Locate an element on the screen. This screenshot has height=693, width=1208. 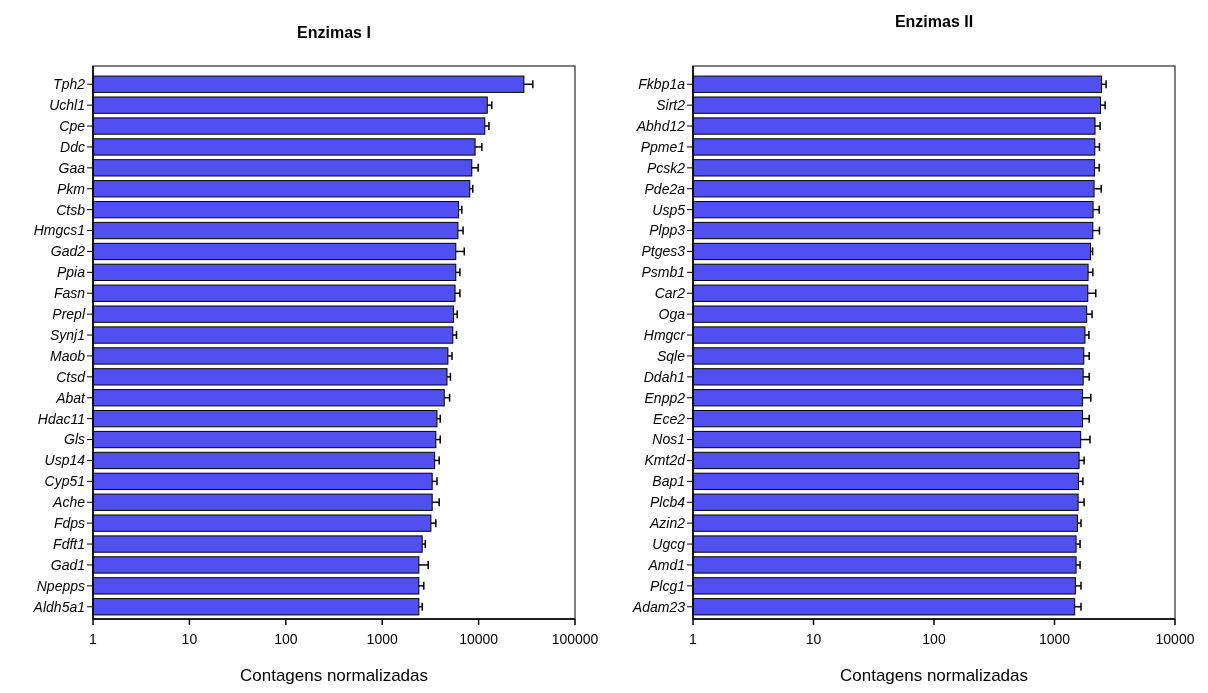
y-tick-label: Adam23 is located at coordinates (658, 606).